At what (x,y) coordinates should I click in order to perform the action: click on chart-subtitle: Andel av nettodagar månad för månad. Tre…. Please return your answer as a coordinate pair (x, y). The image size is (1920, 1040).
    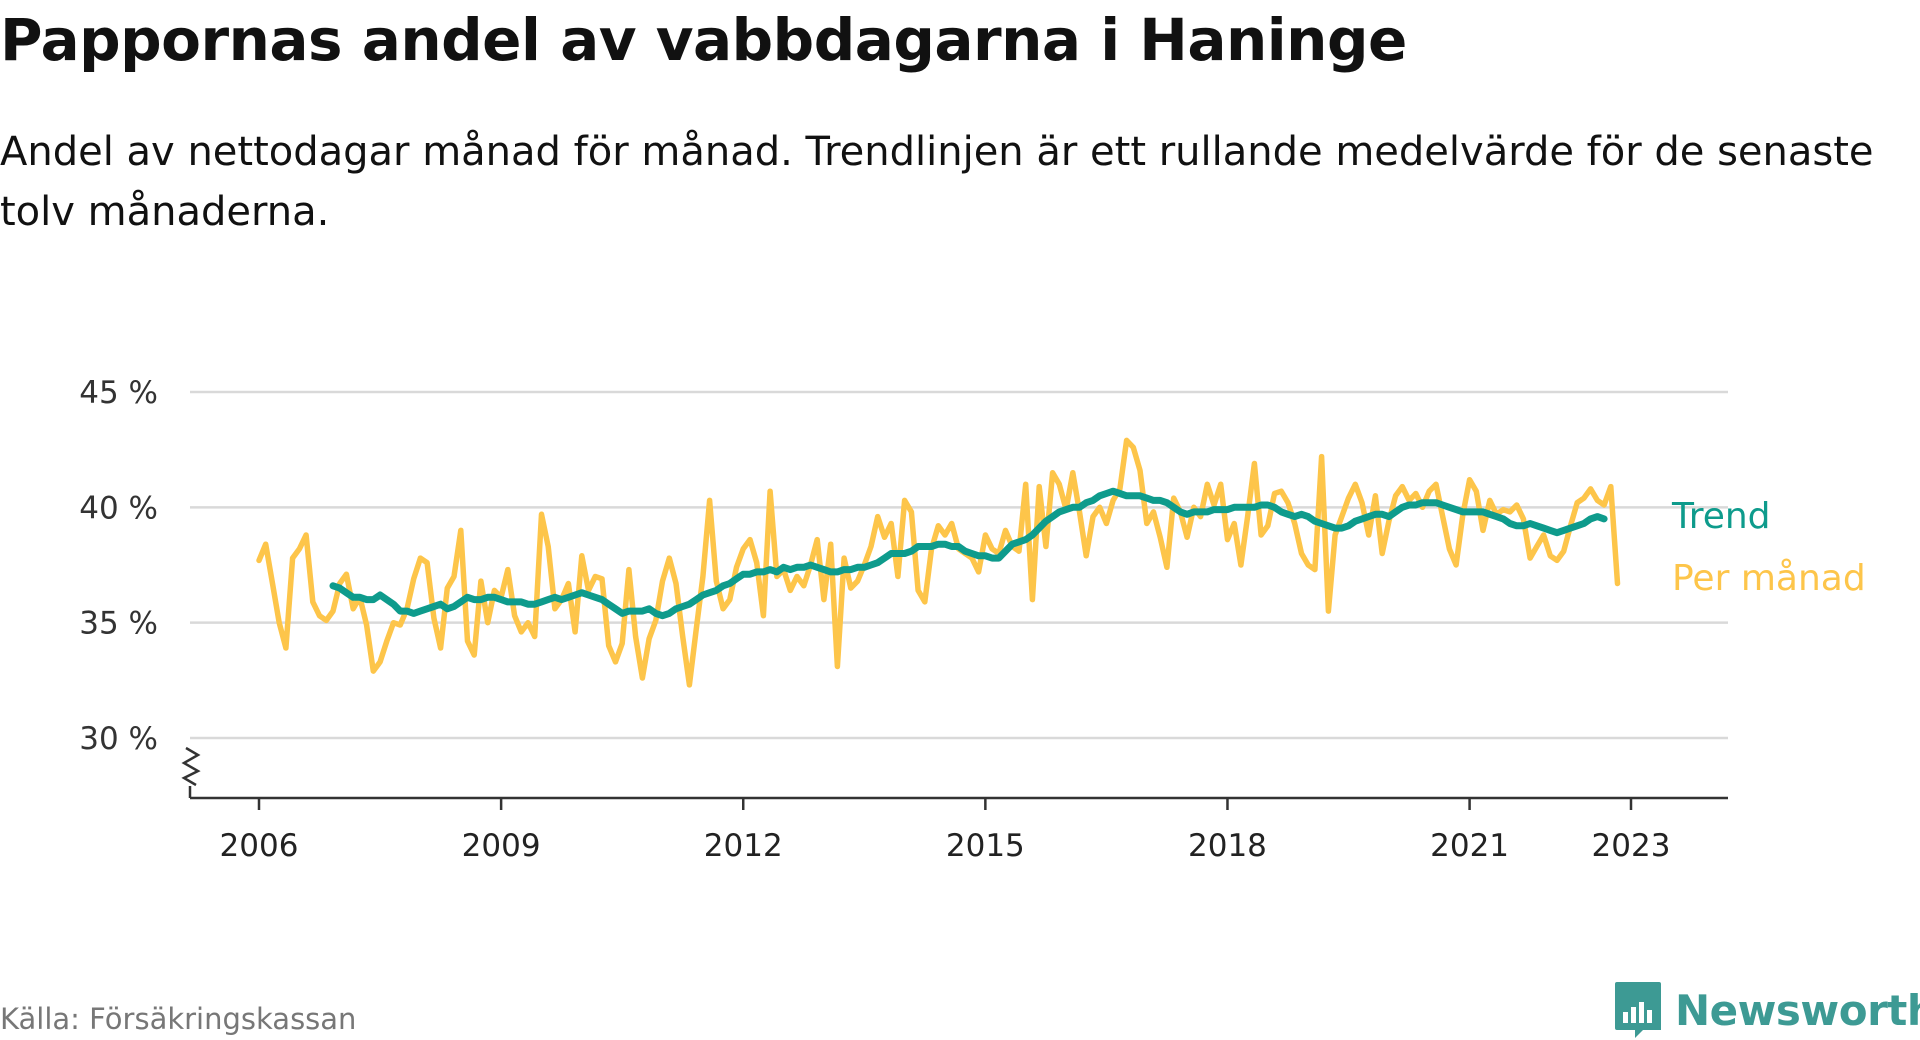
    Looking at the image, I should click on (937, 182).